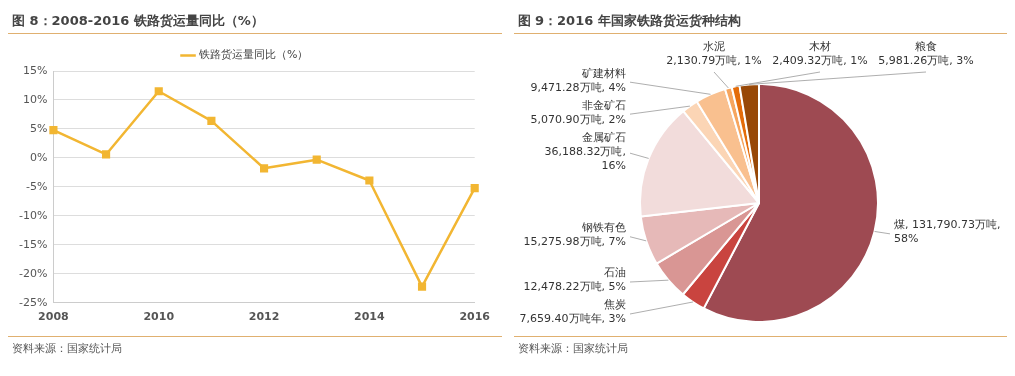 The width and height of the screenshot is (1015, 376). I want to click on chart-title: 图 8：2008-2016 铁路货运量同比（%）, so click(255, 21).